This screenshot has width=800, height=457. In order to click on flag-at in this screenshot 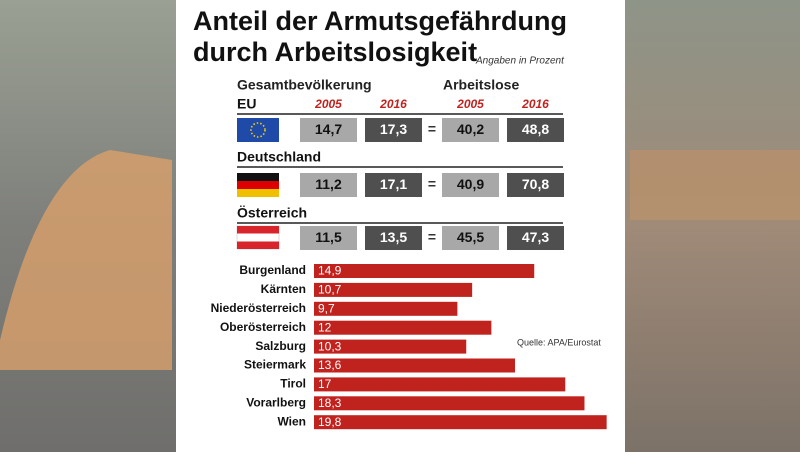, I will do `click(258, 237)`.